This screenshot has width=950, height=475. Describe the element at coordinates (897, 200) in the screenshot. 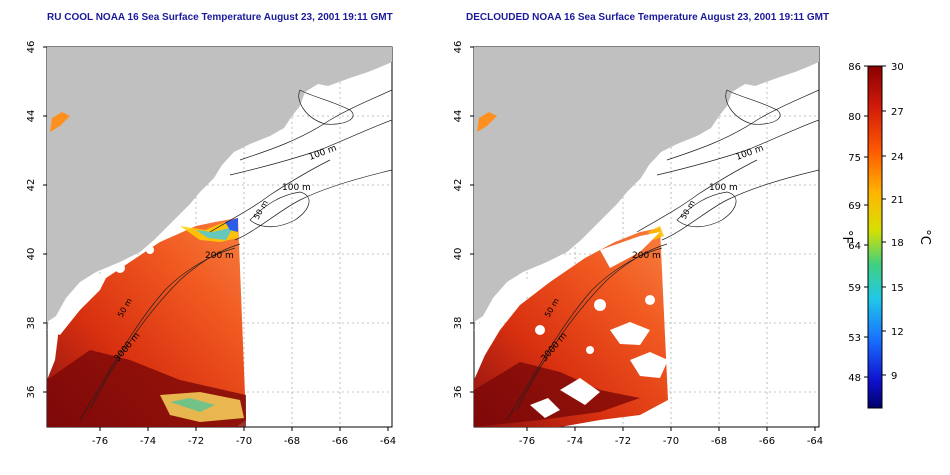

I see `c-tick: 21` at that location.